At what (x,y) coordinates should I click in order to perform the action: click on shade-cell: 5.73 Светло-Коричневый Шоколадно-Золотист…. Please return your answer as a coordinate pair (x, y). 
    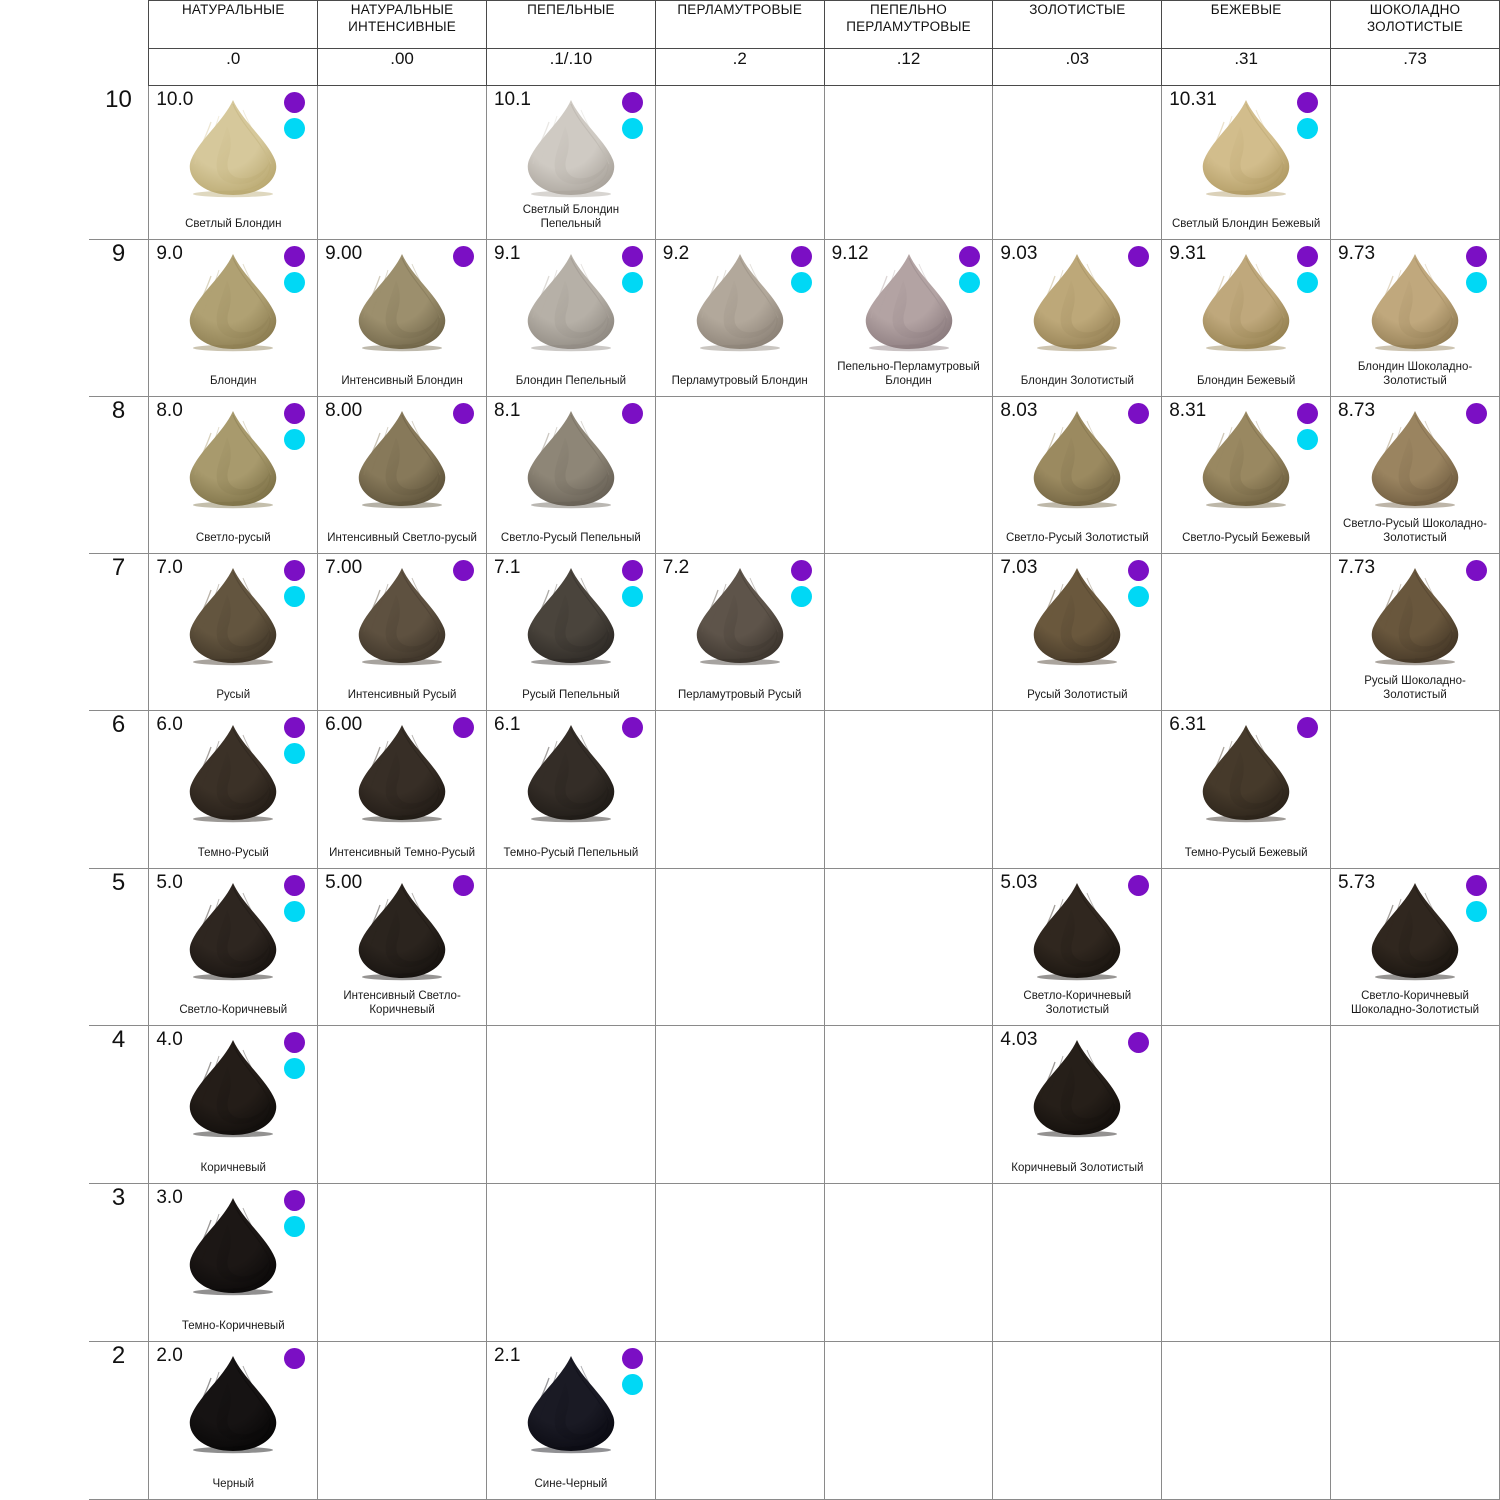
    Looking at the image, I should click on (1415, 946).